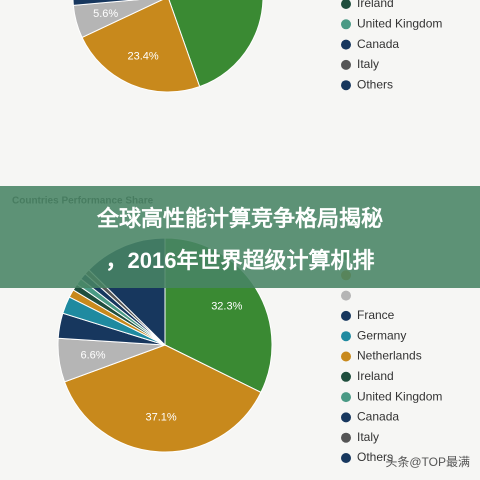  Describe the element at coordinates (142, 57) in the screenshot. I see `value-label: 23.4%` at that location.